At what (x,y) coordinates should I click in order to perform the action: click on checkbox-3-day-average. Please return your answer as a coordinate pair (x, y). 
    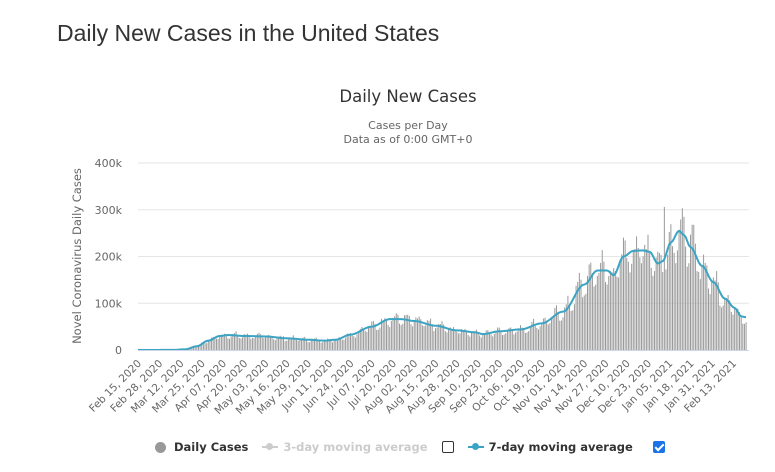
    Looking at the image, I should click on (447, 447).